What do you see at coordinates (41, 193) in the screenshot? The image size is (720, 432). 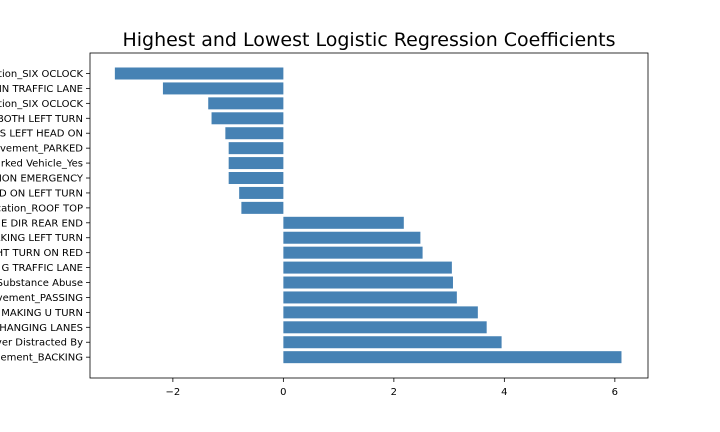 I see `category-label: D ON LEFT TURN` at bounding box center [41, 193].